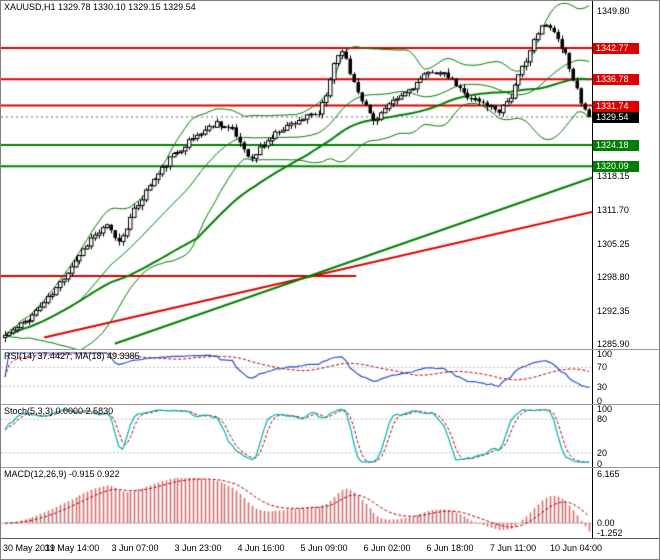 The height and width of the screenshot is (560, 660). Describe the element at coordinates (324, 548) in the screenshot. I see `time-axis-label: 5 Jun 09:00` at that location.